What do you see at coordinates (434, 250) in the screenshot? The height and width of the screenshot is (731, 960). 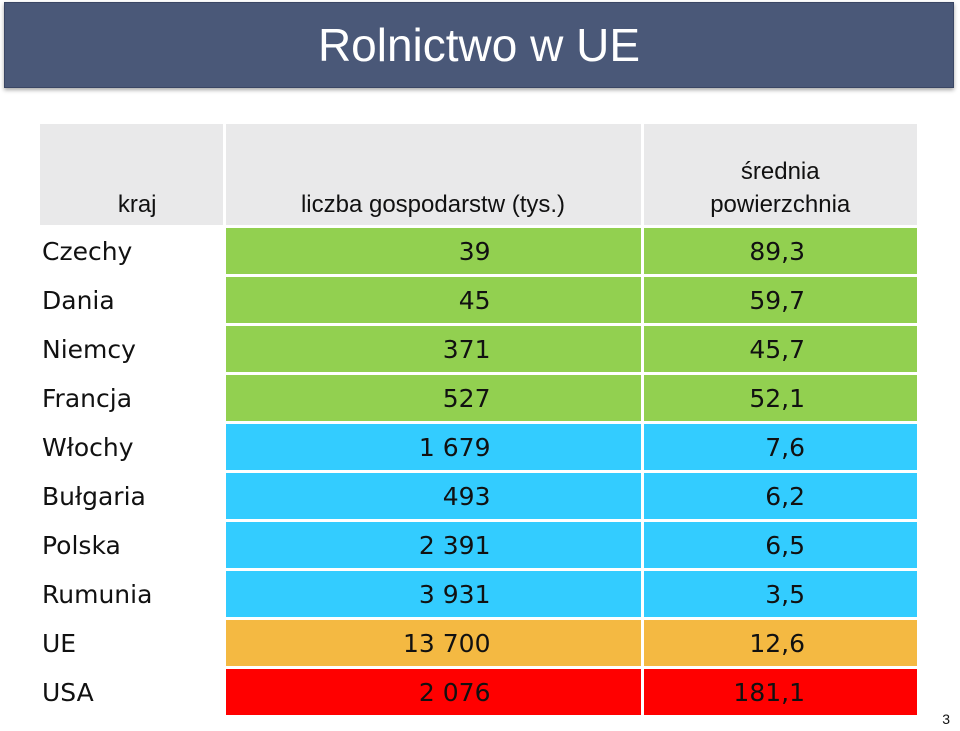 I see `cell-farms: 39` at bounding box center [434, 250].